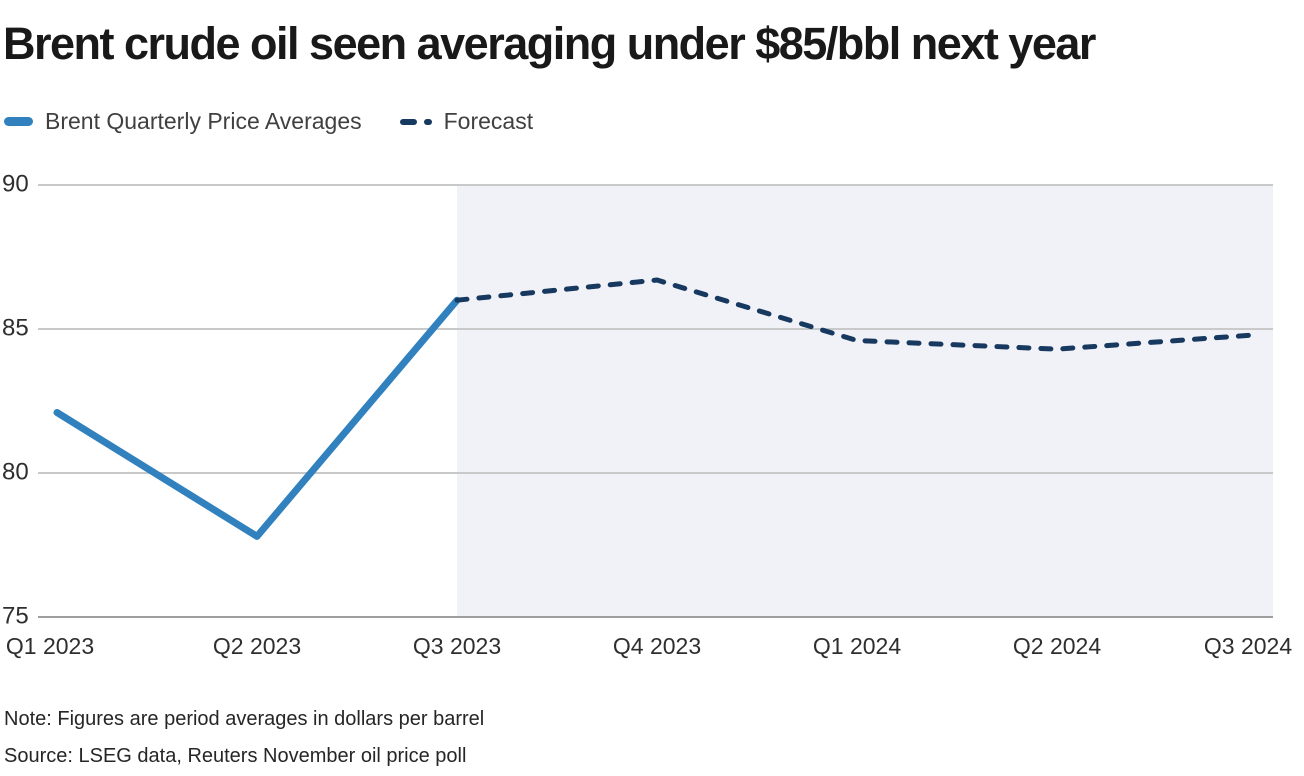  What do you see at coordinates (18, 121) in the screenshot?
I see `solid-line-swatch-icon` at bounding box center [18, 121].